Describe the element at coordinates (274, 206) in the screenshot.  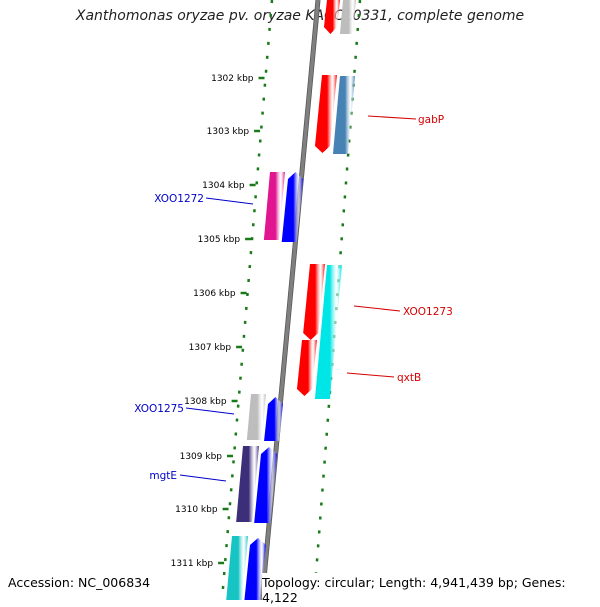
I see `gene-xoo1272-magenta` at that location.